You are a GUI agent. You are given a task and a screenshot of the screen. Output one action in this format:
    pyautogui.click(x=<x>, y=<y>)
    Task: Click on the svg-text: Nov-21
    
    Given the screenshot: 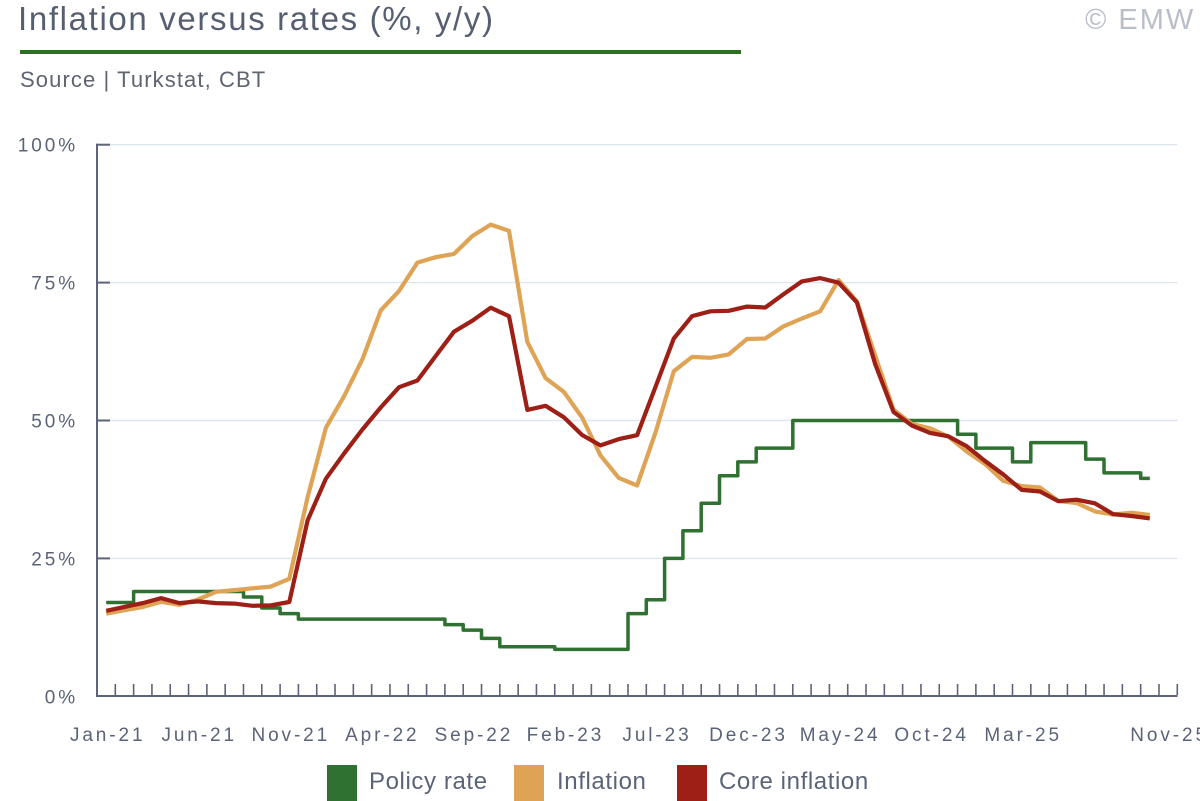 What is the action you would take?
    pyautogui.click(x=290, y=735)
    